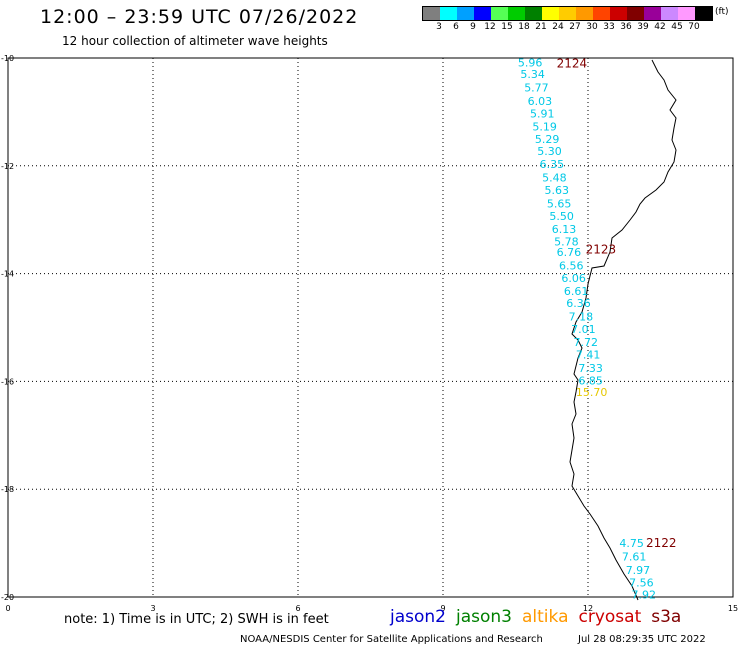 The height and width of the screenshot is (650, 740). I want to click on color-scale-label: 30, so click(592, 27).